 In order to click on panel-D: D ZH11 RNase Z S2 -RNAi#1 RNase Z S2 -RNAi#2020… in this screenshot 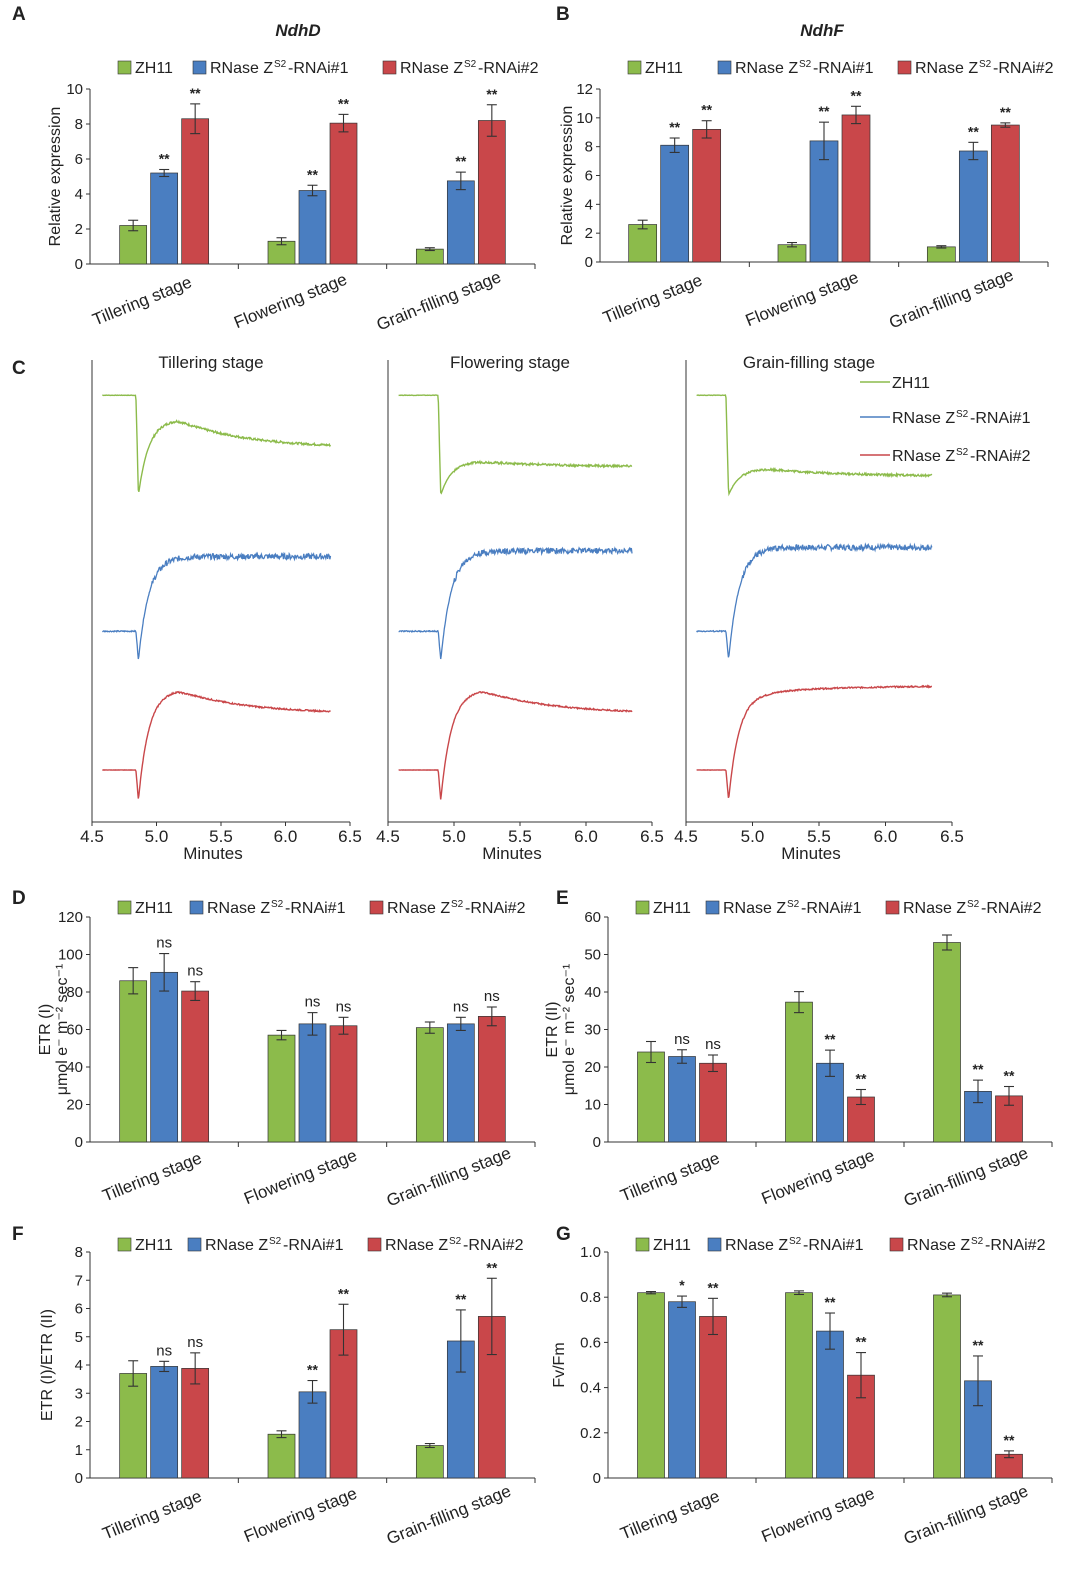, I will do `click(274, 1049)`.